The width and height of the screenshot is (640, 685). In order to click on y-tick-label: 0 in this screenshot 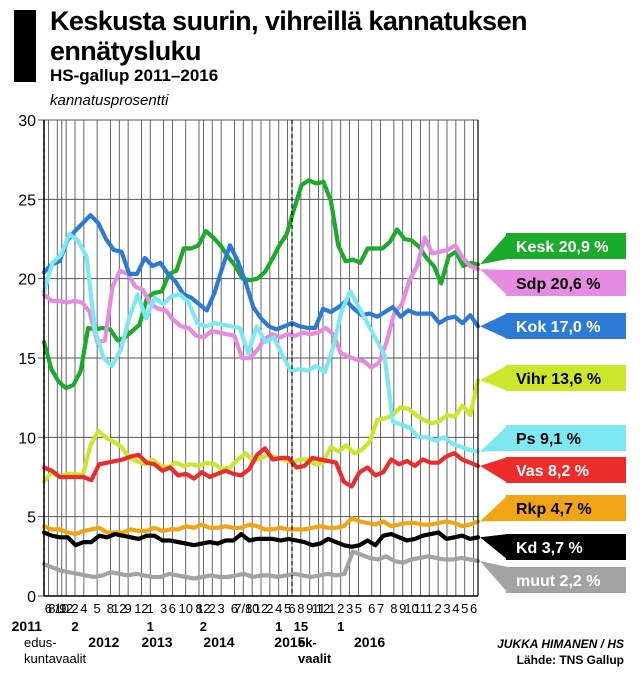, I will do `click(31, 597)`.